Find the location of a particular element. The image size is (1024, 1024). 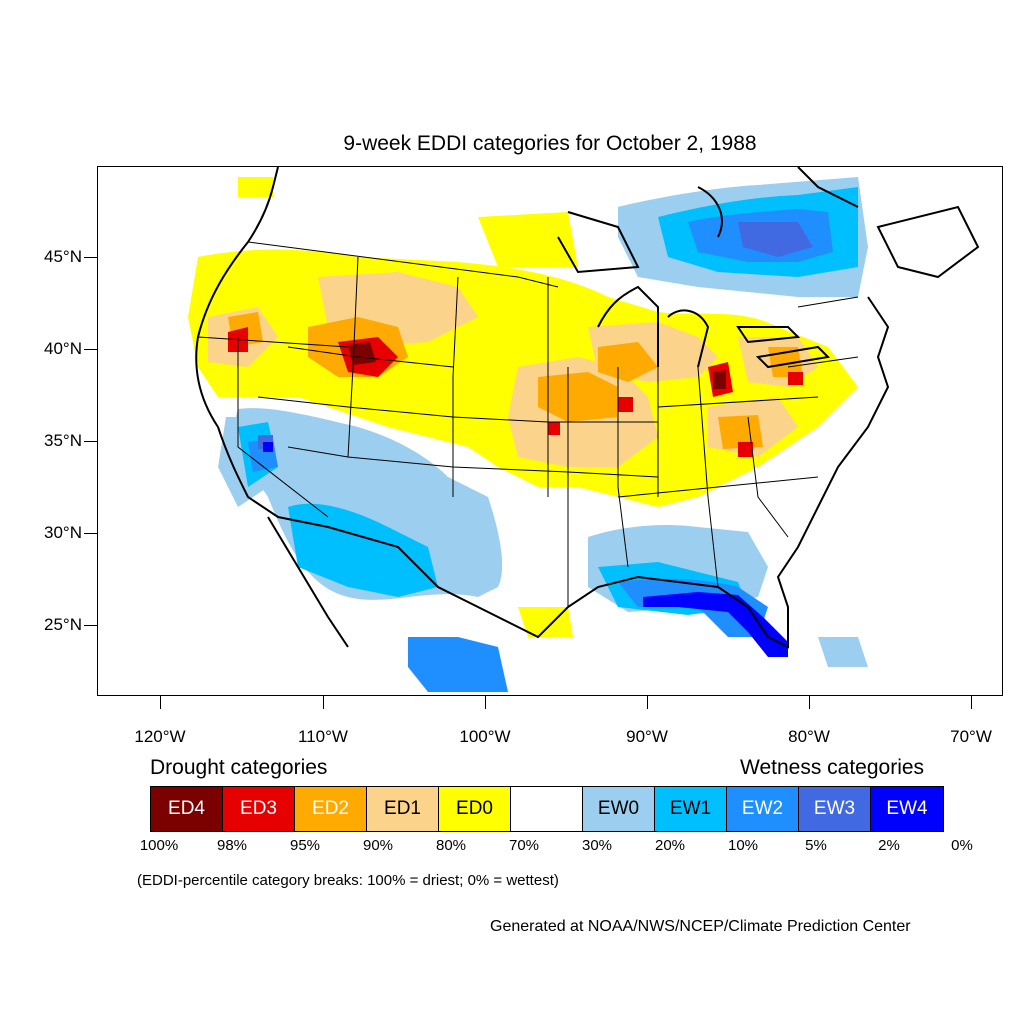

legend-break-label: 98% is located at coordinates (232, 845).